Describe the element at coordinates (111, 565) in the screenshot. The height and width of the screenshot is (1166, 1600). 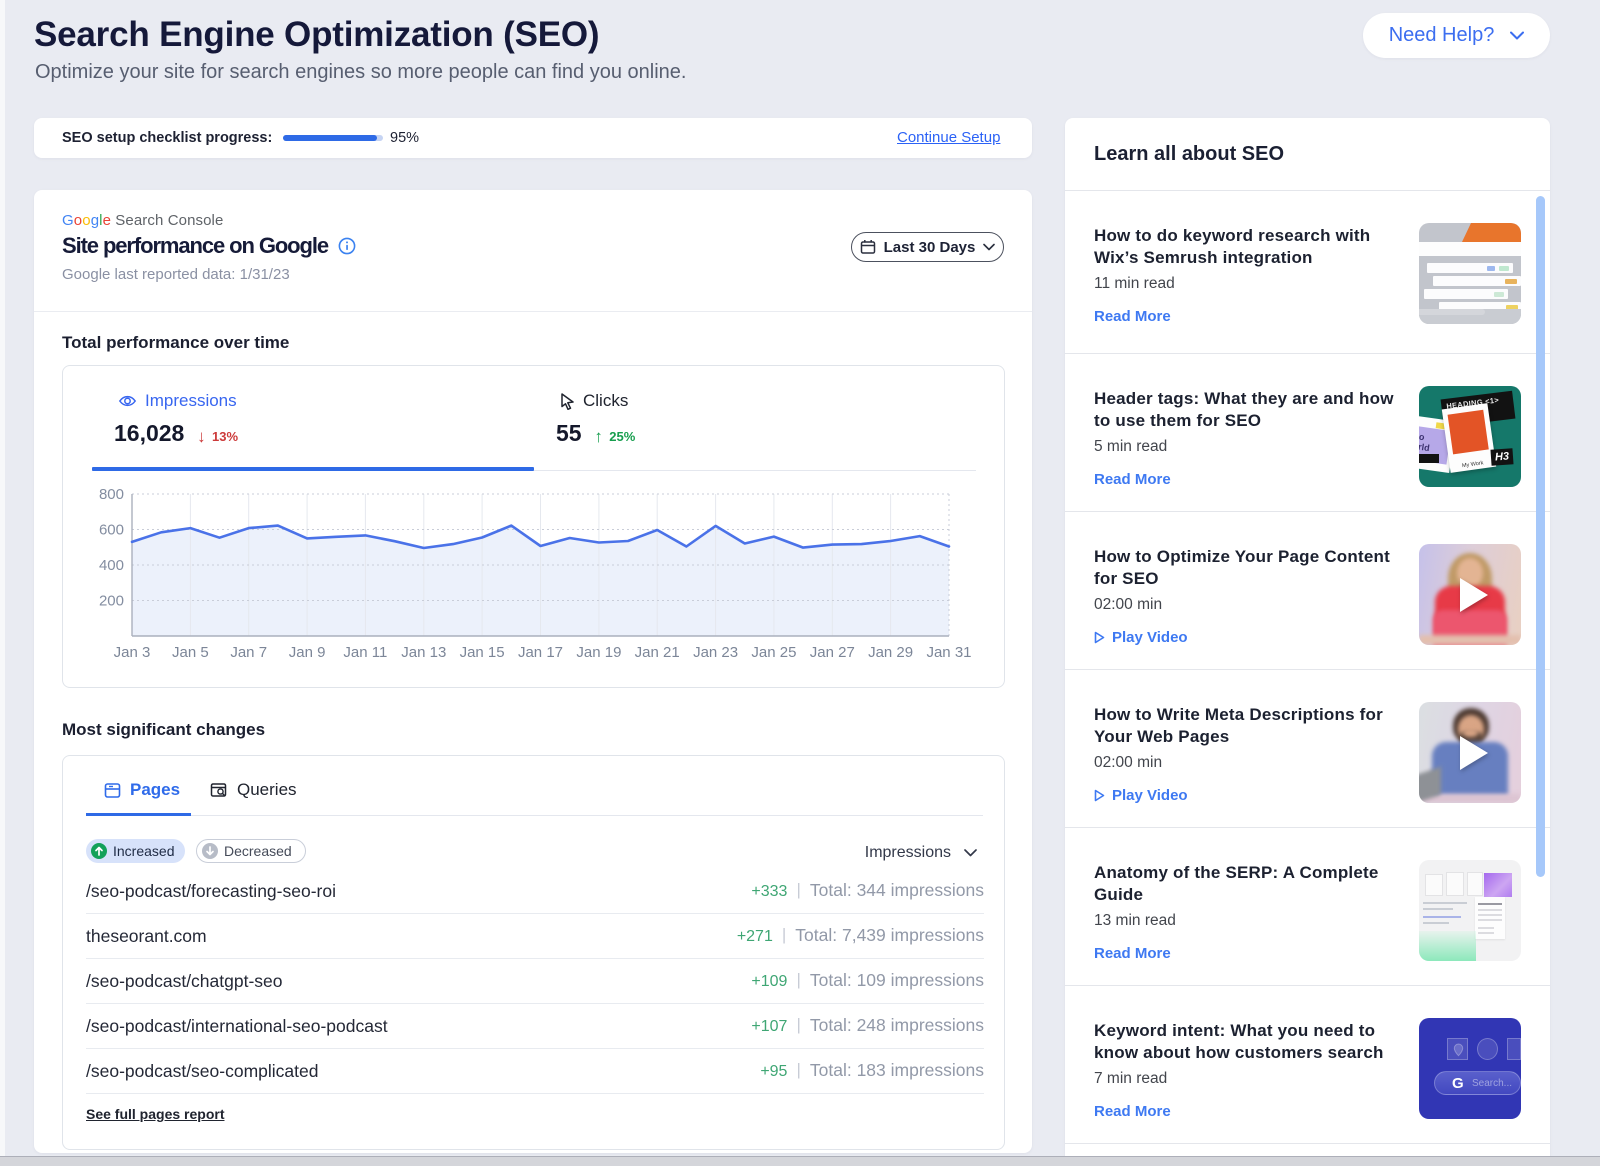
I see `svg-text: 400` at that location.